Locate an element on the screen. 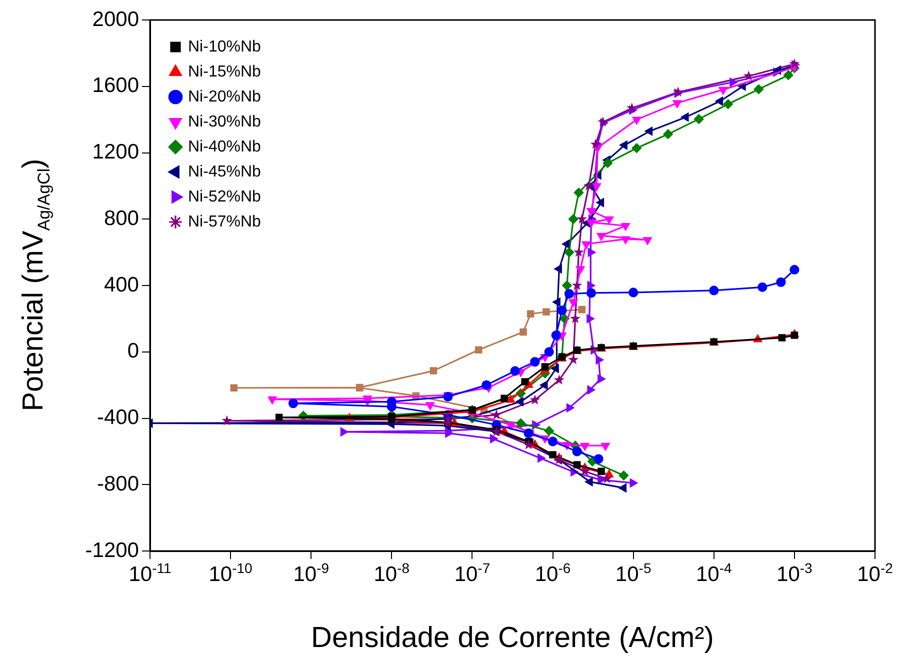 The image size is (900, 668). x-tick-label: 10$^{-7}$ is located at coordinates (472, 573).